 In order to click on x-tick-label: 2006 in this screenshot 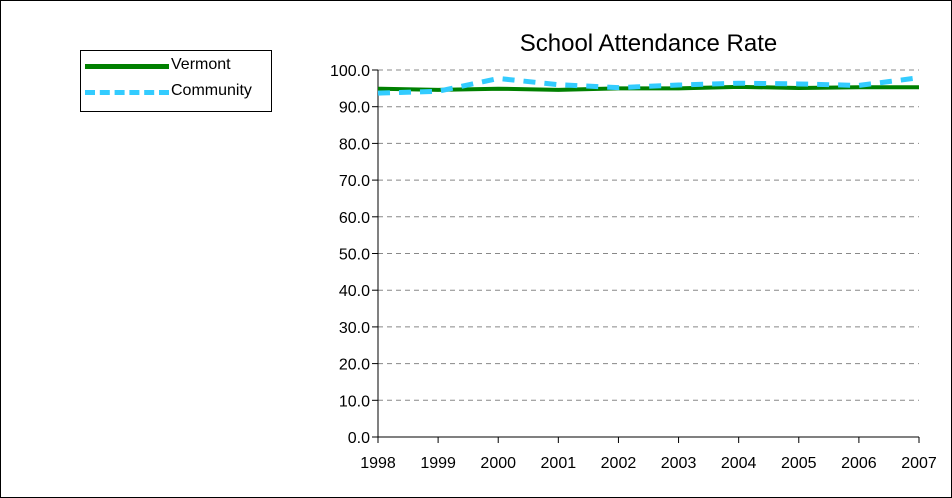, I will do `click(859, 463)`.